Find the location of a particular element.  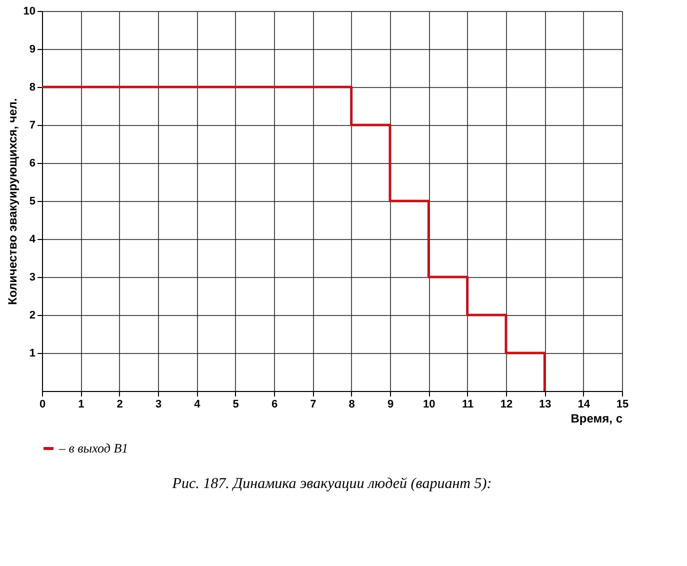

x-tick-label: 15 is located at coordinates (622, 404).